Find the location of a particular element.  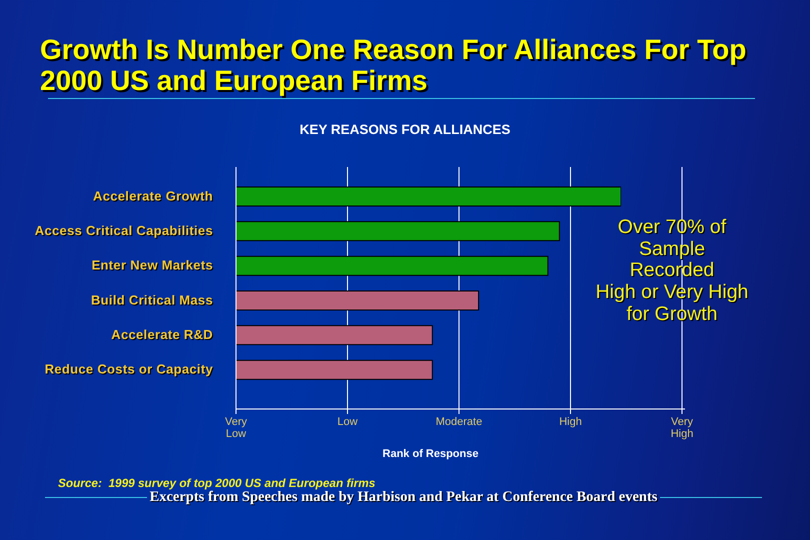

y-tick-label: Access Critical Capabilities is located at coordinates (123, 230).